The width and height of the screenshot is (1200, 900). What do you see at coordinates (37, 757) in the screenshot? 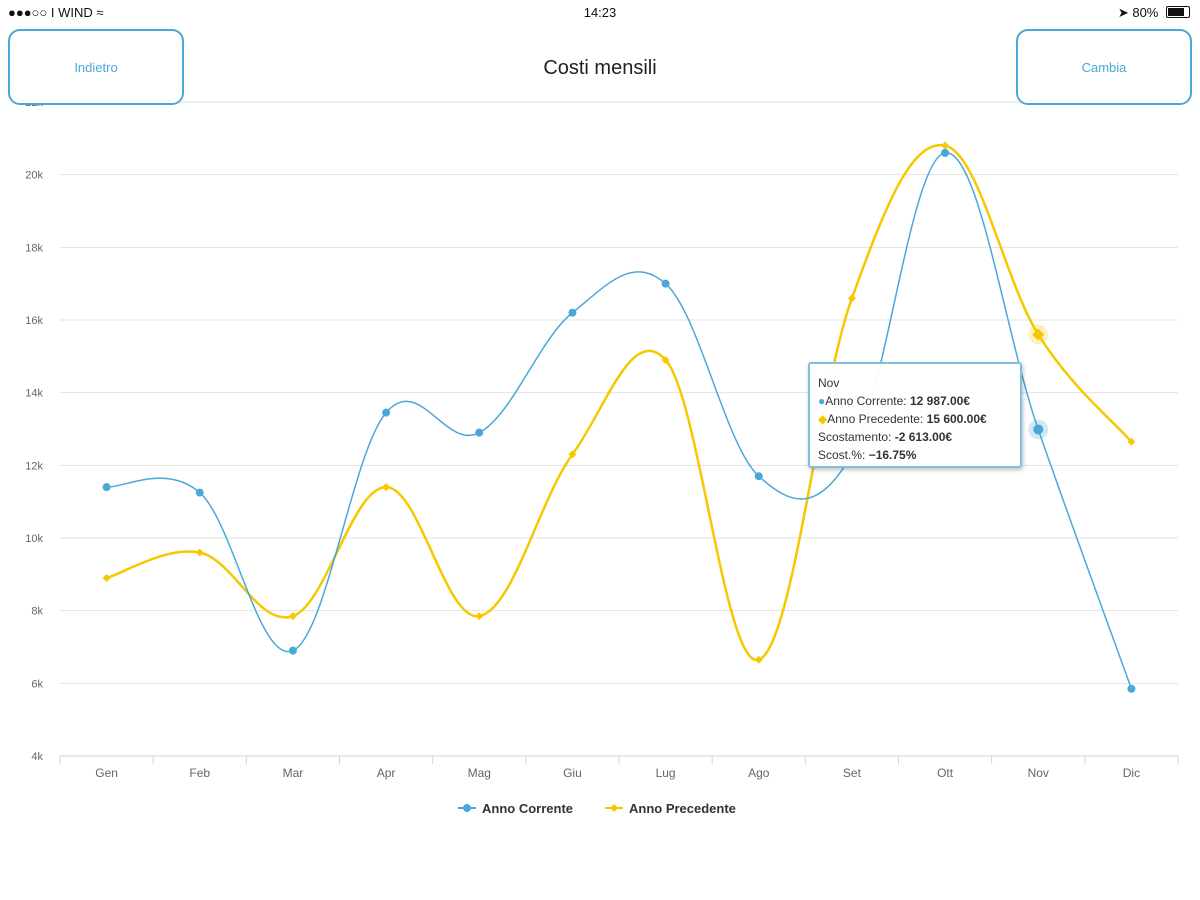
I see `y-tick-label: 4k` at bounding box center [37, 757].